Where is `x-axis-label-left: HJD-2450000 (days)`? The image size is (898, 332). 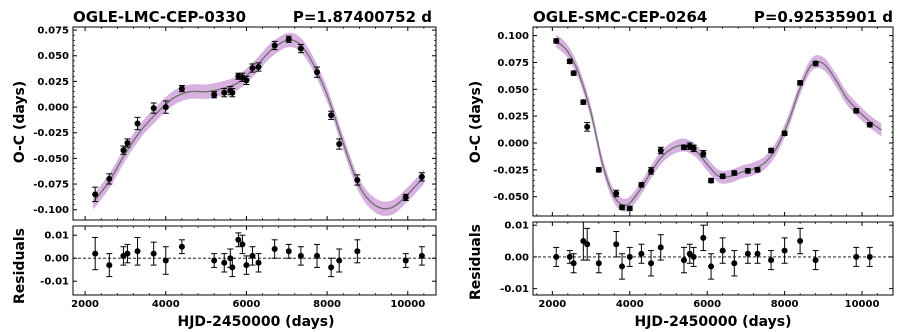 x-axis-label-left: HJD-2450000 (days) is located at coordinates (256, 322).